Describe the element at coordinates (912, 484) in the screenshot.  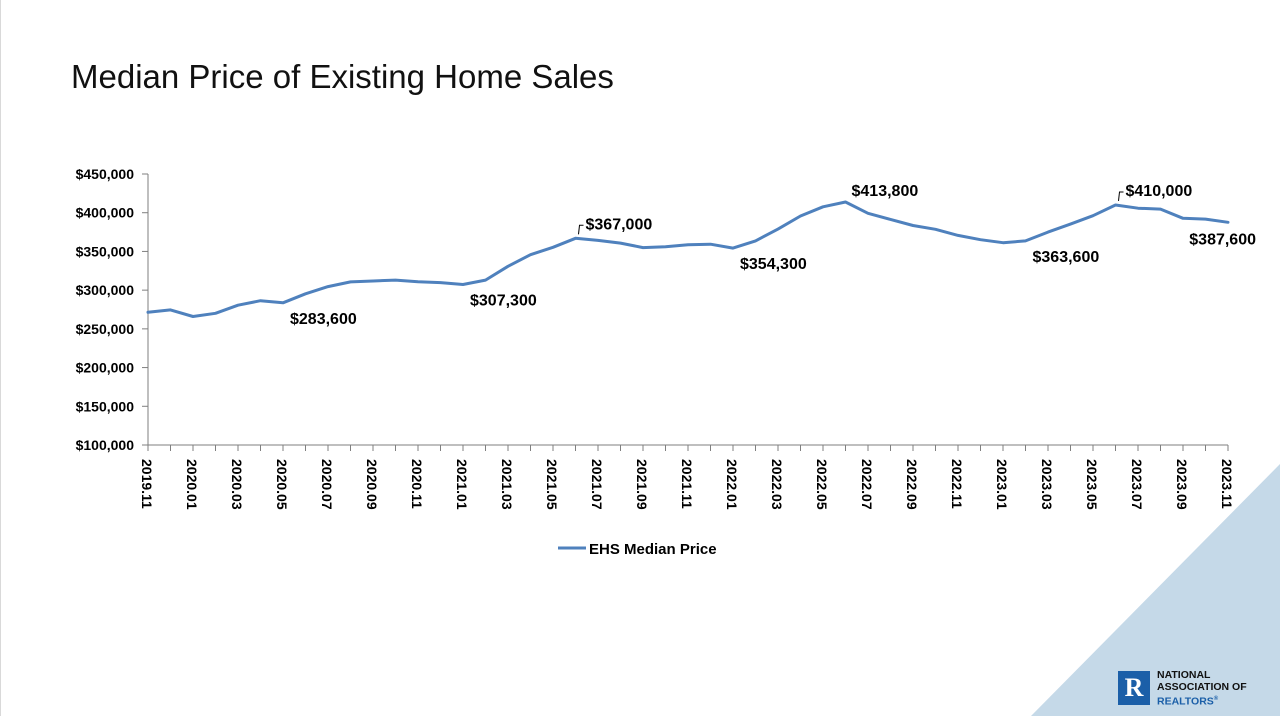
I see `x-tick-label: 2022.09` at that location.